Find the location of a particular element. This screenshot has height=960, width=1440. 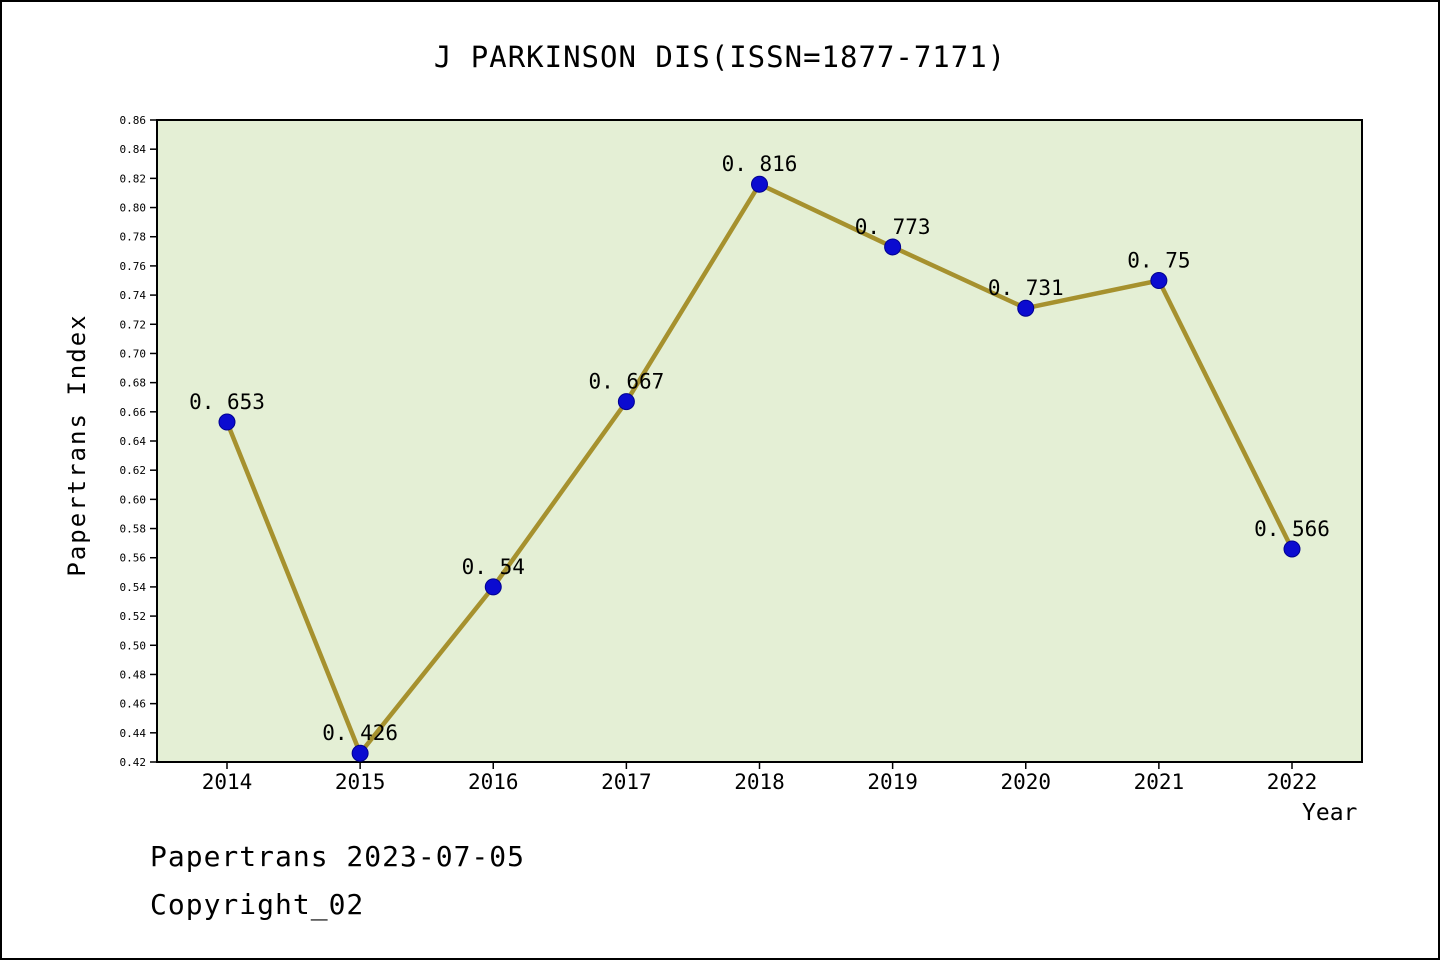

y-tick-label: 0.86 is located at coordinates (133, 120).